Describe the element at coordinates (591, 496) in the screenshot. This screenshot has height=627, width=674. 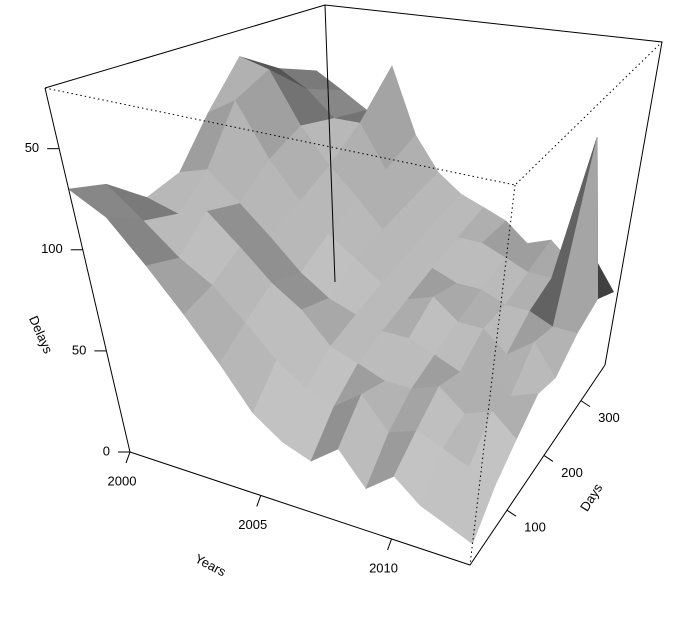
I see `y-axis-title: Days` at that location.